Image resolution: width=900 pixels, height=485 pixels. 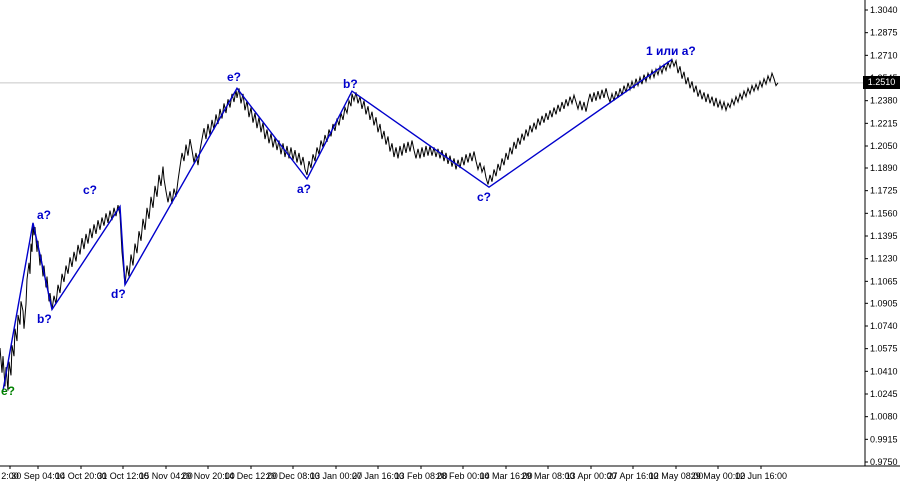 What do you see at coordinates (123, 476) in the screenshot?
I see `x-axis-label: 31 Oct 12:00` at bounding box center [123, 476].